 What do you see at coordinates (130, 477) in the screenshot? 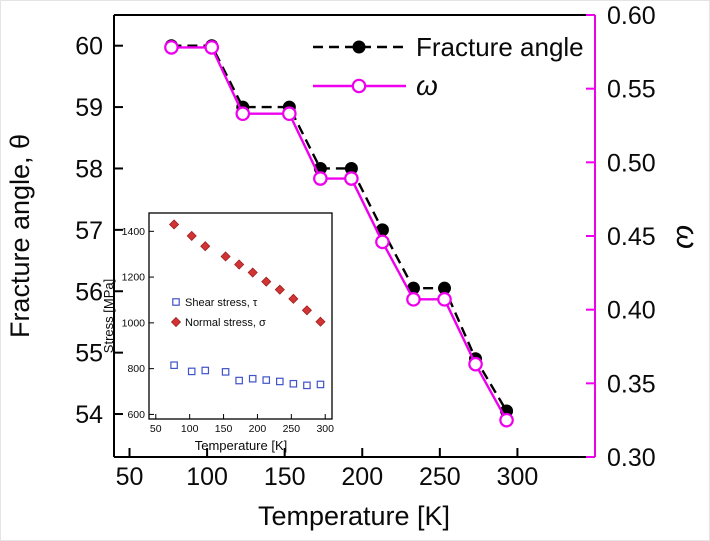
I see `x-tick-label: 50` at bounding box center [130, 477].